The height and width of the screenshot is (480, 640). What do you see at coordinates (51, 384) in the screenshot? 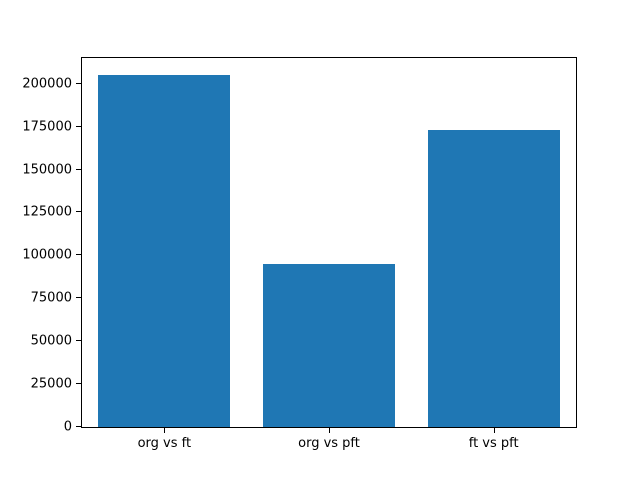
I see `y-tick-label: 25000` at bounding box center [51, 384].